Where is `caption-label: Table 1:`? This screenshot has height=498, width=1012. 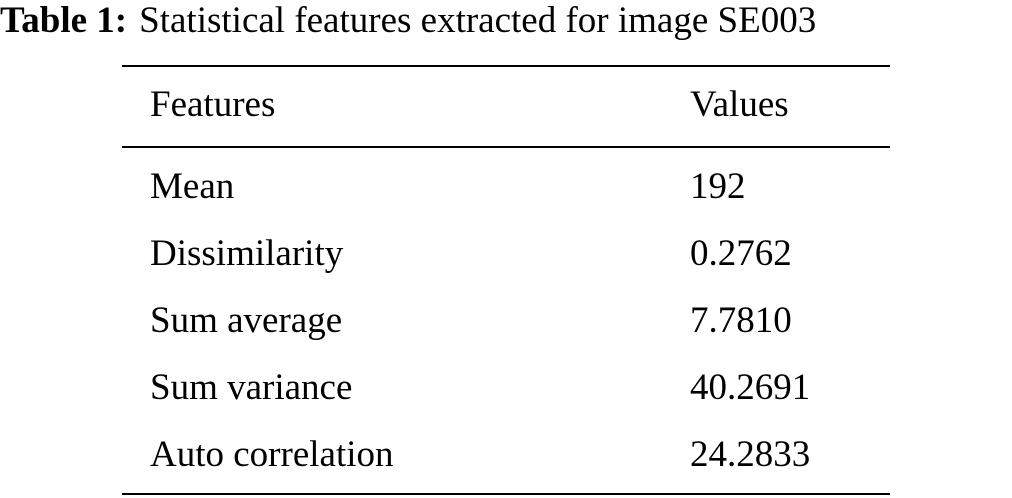 caption-label: Table 1: is located at coordinates (64, 20).